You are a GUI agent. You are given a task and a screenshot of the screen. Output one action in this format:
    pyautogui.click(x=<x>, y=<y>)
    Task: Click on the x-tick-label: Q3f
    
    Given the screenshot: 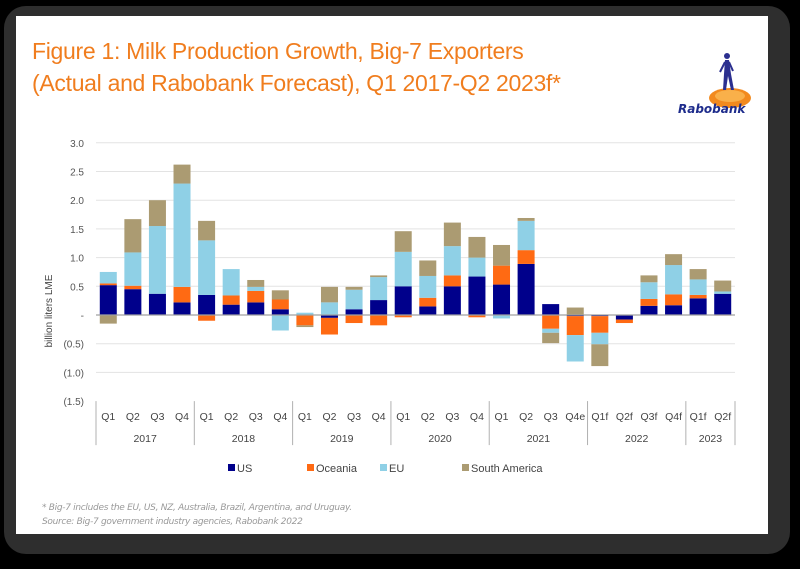 What is the action you would take?
    pyautogui.click(x=649, y=417)
    